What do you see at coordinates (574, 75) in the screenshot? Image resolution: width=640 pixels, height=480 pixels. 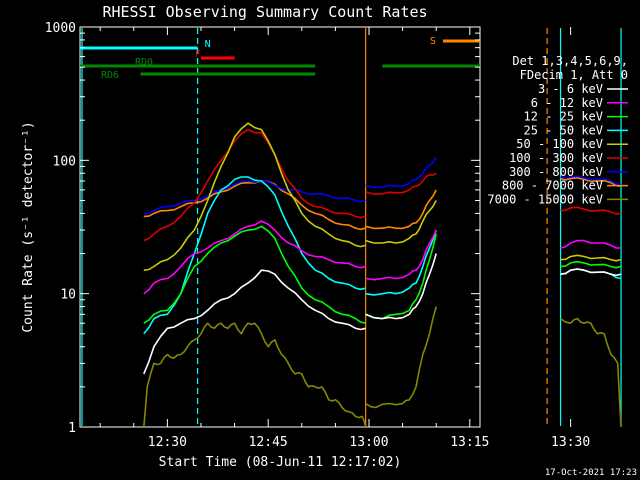 I see `legend-header-line-2: FDecim 1, Att 0` at bounding box center [574, 75].